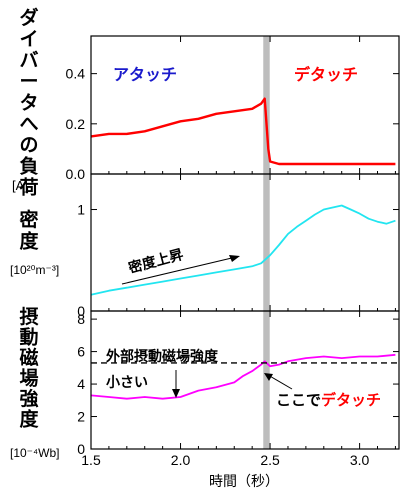 The height and width of the screenshot is (494, 418). I want to click on middle-panel-ylabel: 密度, so click(29, 230).